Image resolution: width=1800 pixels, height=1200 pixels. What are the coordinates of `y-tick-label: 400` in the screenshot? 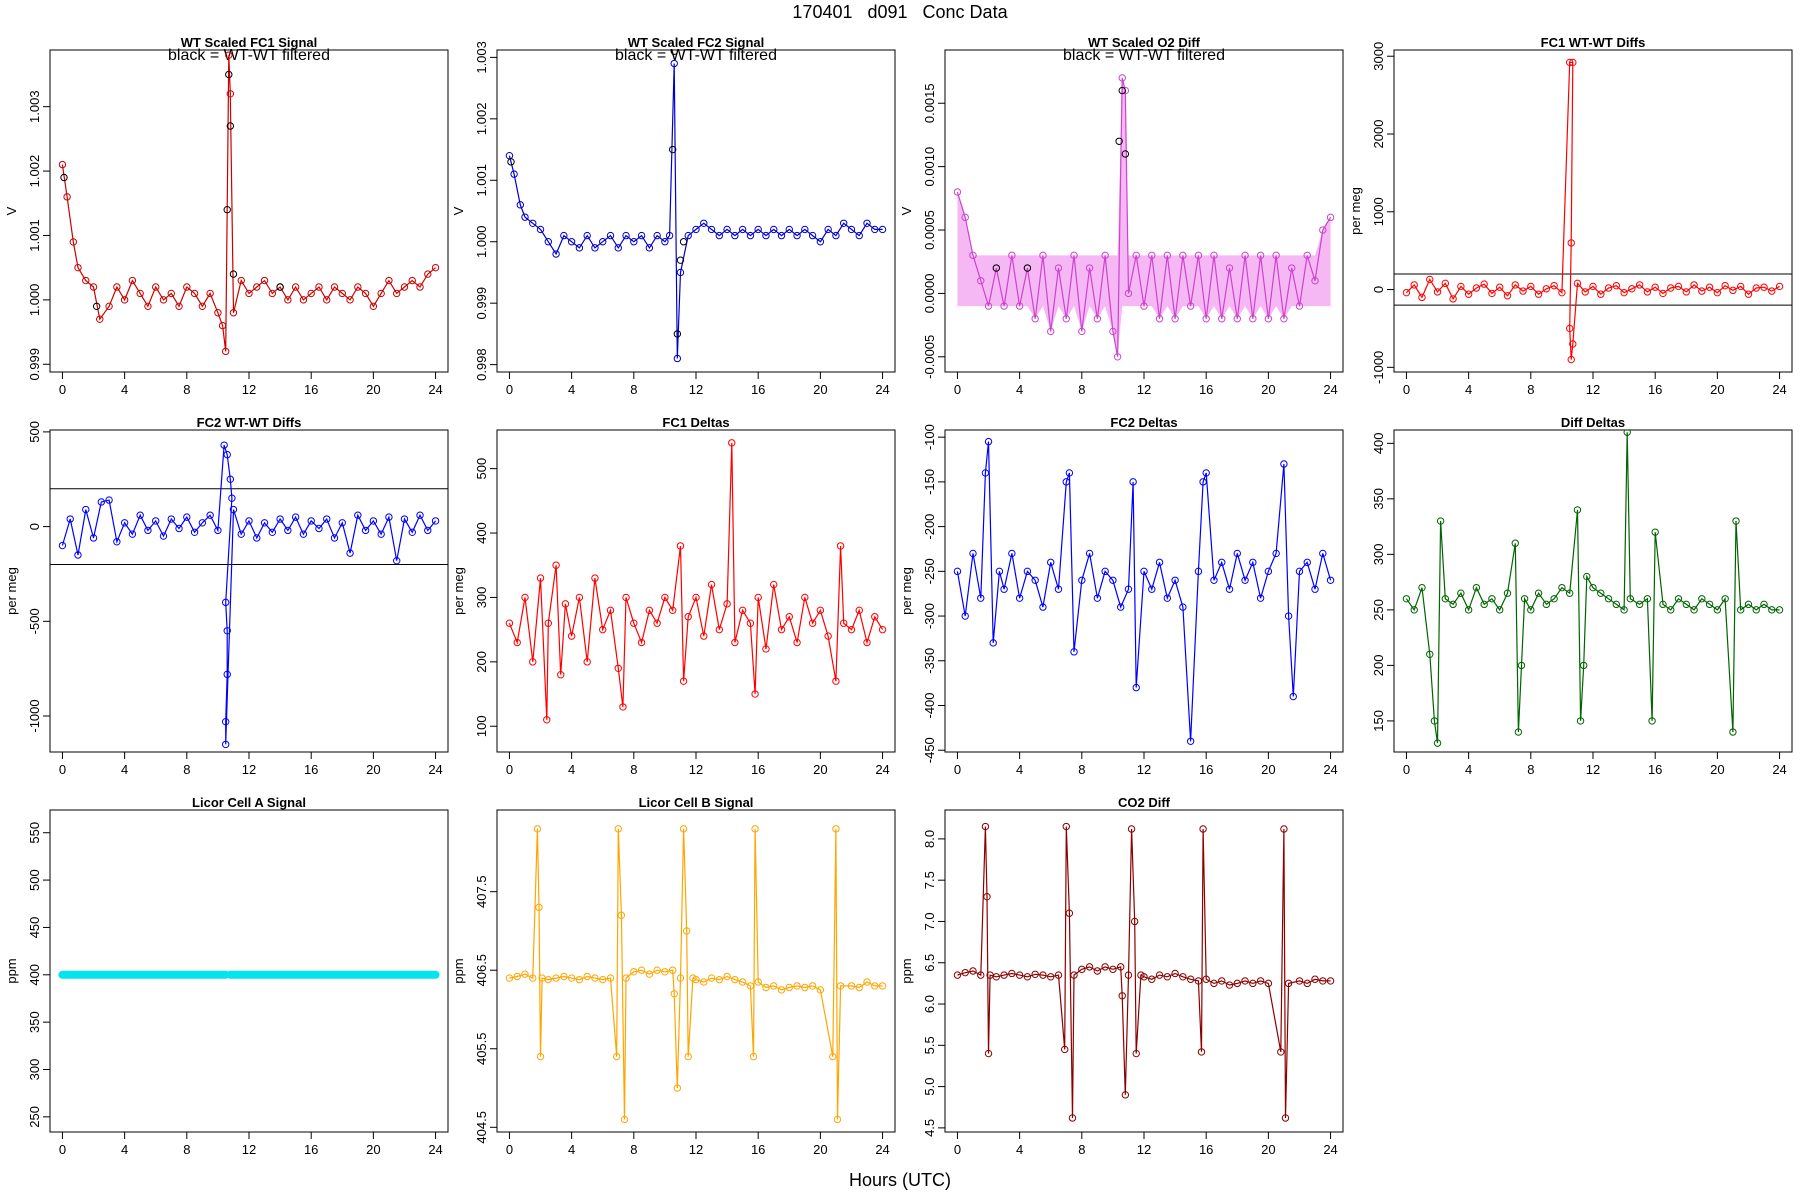 It's located at (34, 975).